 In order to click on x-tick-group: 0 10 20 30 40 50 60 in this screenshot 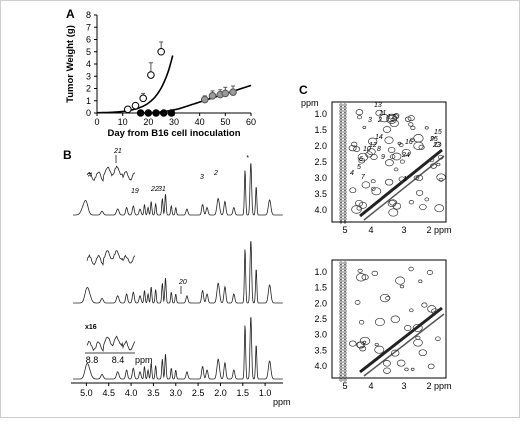, I will do `click(175, 120)`.